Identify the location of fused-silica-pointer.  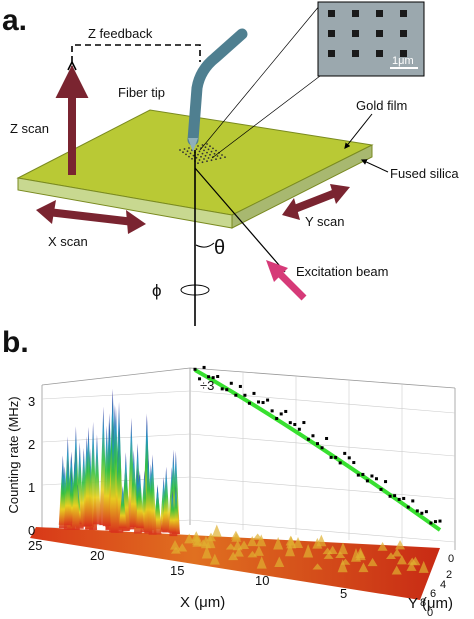
(374, 166).